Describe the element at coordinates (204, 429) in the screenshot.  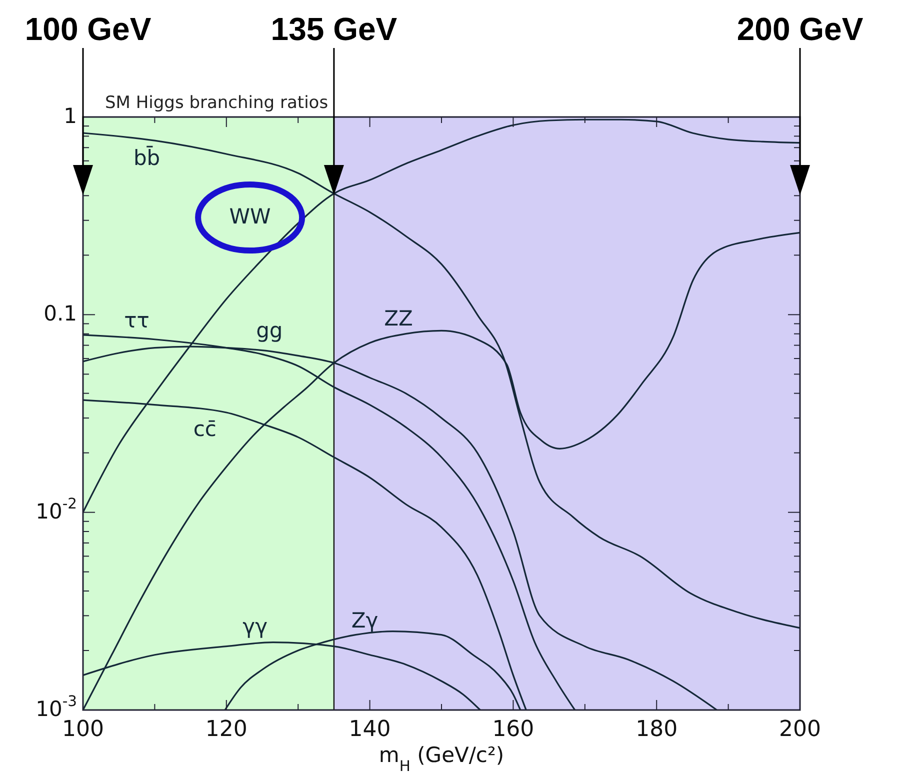
I see `series-label: cc̄` at that location.